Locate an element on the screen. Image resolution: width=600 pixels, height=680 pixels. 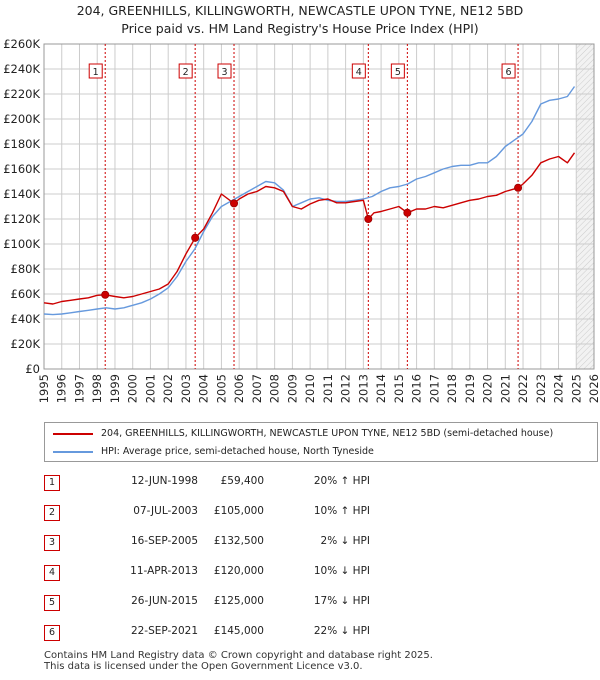
sale-number-label: 2 is located at coordinates (186, 72).